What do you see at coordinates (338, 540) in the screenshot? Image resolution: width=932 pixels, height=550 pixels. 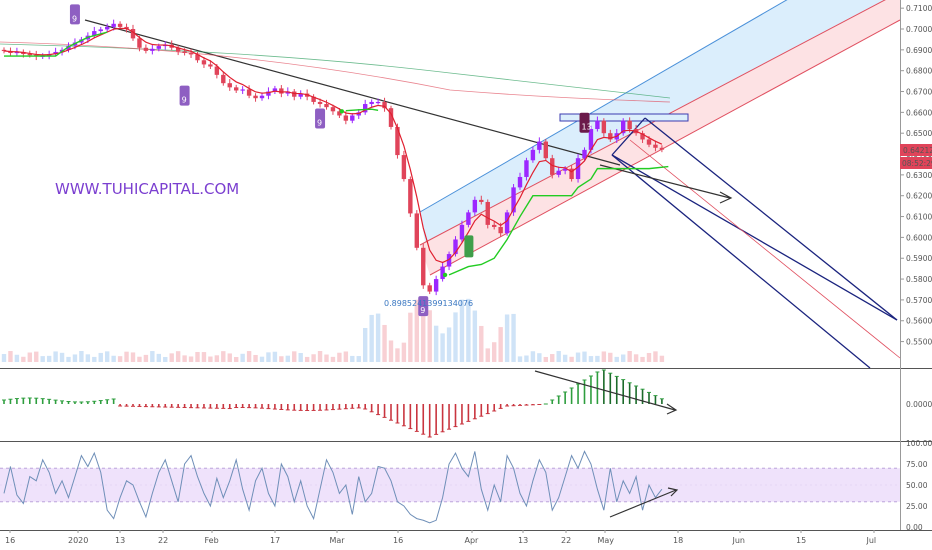 I see `time-tick-label: Mar` at bounding box center [338, 540].